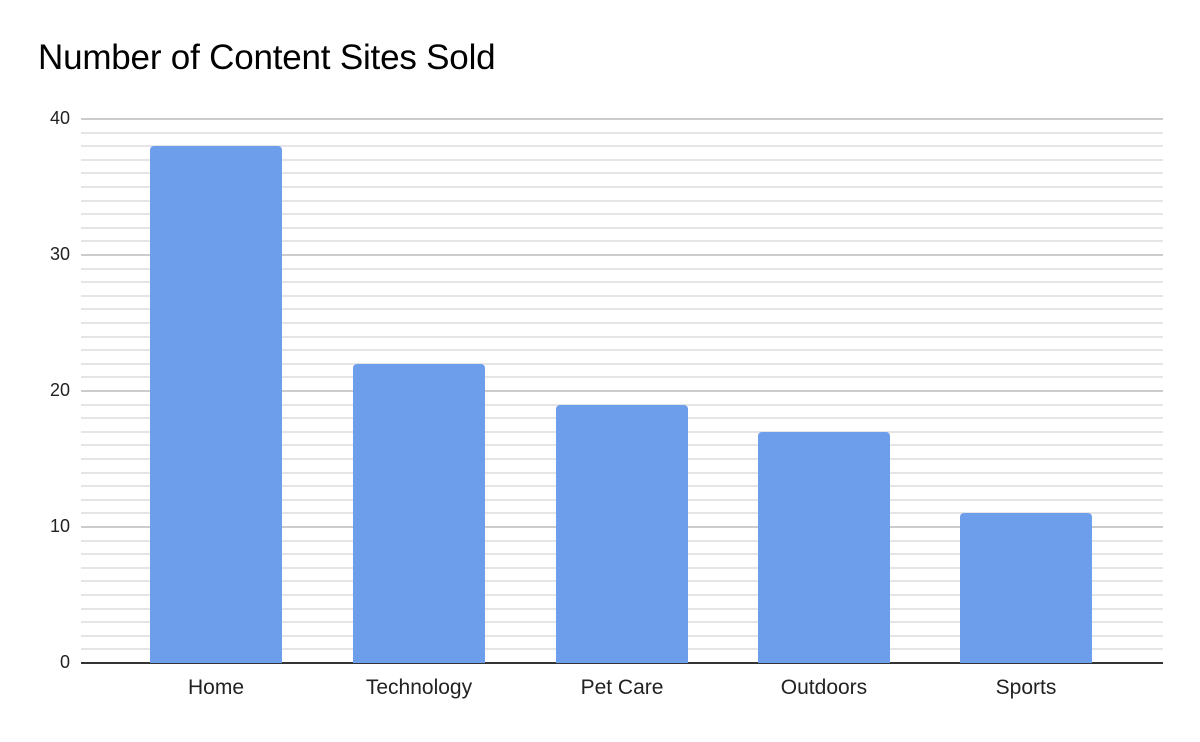 The width and height of the screenshot is (1200, 742). I want to click on x-axis-line, so click(622, 663).